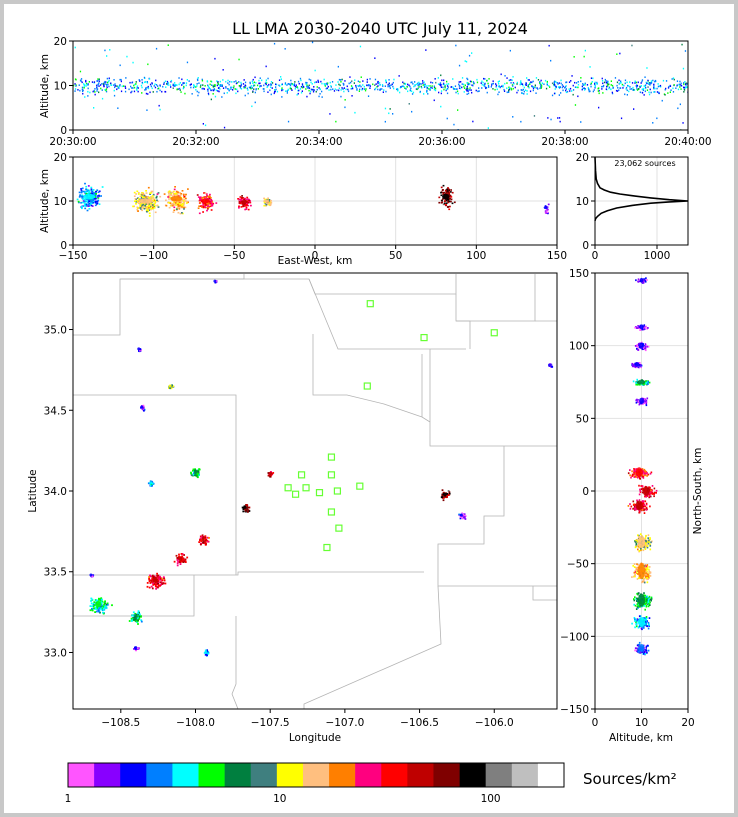 This screenshot has width=738, height=817. Describe the element at coordinates (367, 386) in the screenshot. I see `station-marker` at that location.